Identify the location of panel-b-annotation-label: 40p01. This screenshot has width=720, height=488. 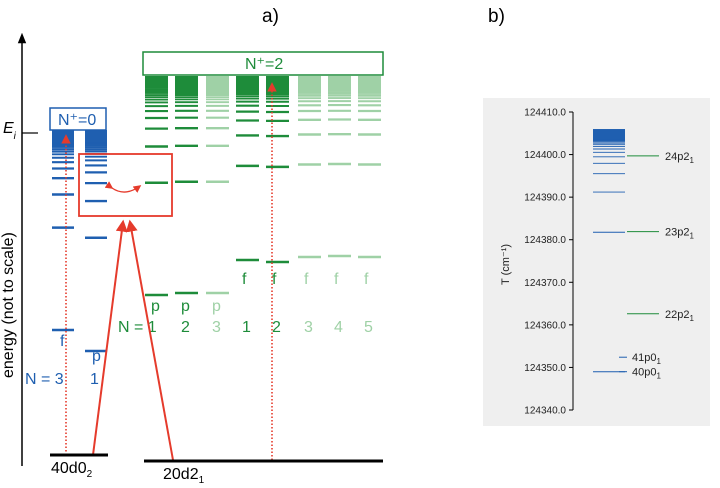
(646, 374).